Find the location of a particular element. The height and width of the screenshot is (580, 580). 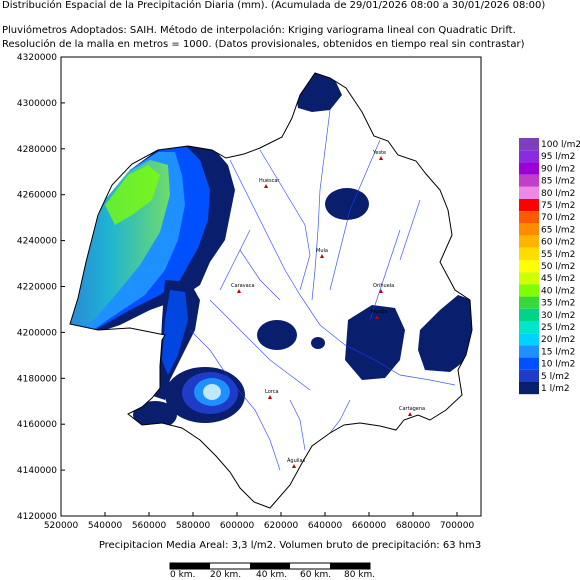

legend-label: 40 l/m2 is located at coordinates (558, 291).